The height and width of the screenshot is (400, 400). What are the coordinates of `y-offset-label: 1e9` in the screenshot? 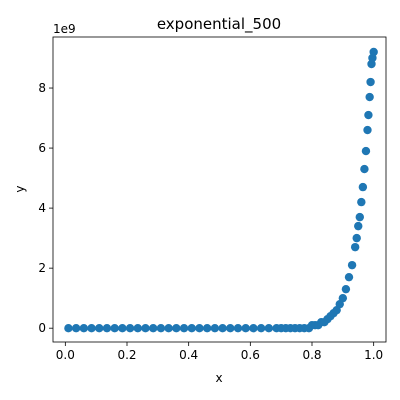 It's located at (64, 29).